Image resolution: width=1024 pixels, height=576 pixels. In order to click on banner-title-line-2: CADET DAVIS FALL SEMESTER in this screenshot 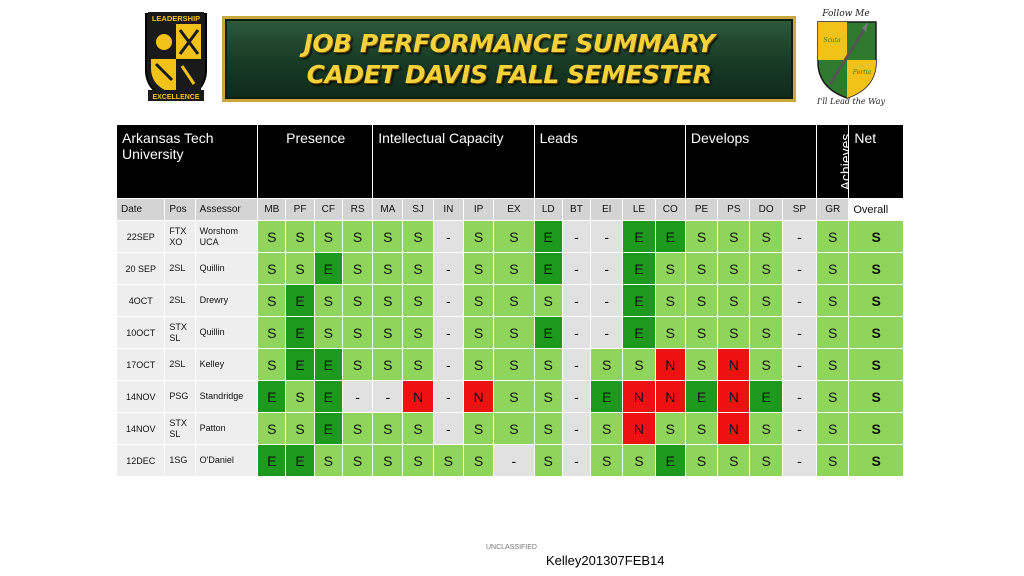, I will do `click(509, 74)`.